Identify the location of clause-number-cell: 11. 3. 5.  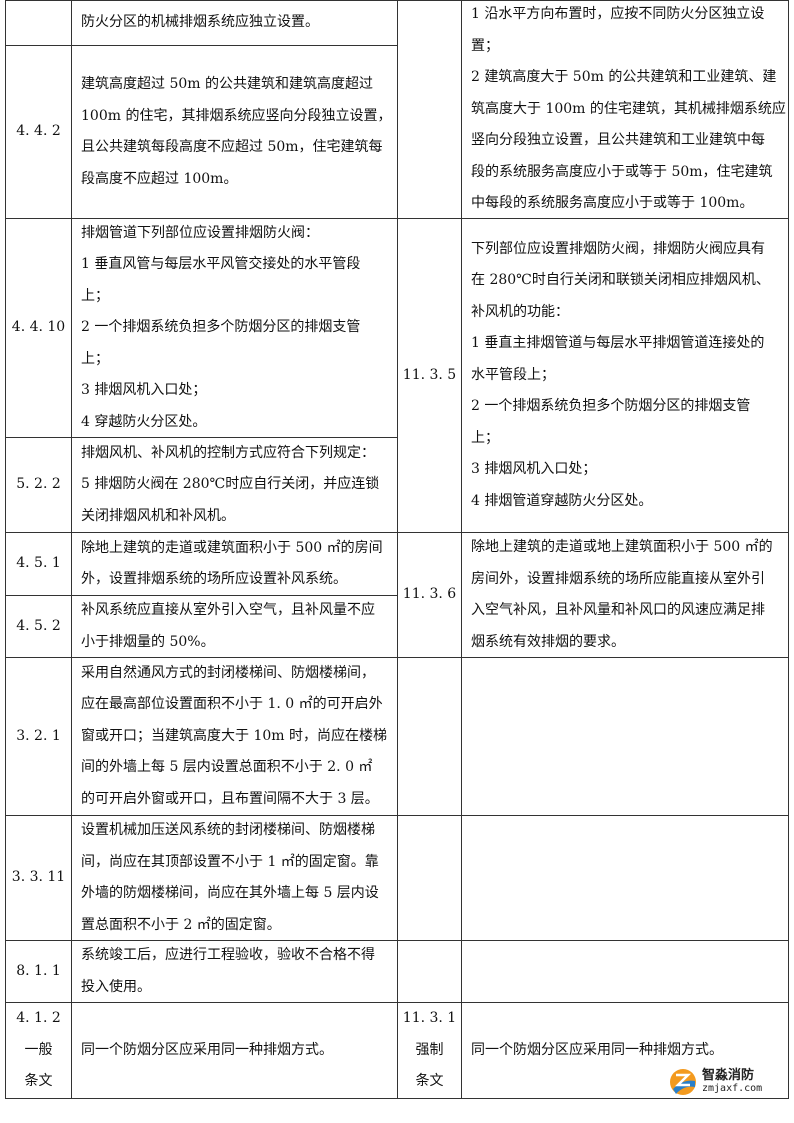
(429, 375).